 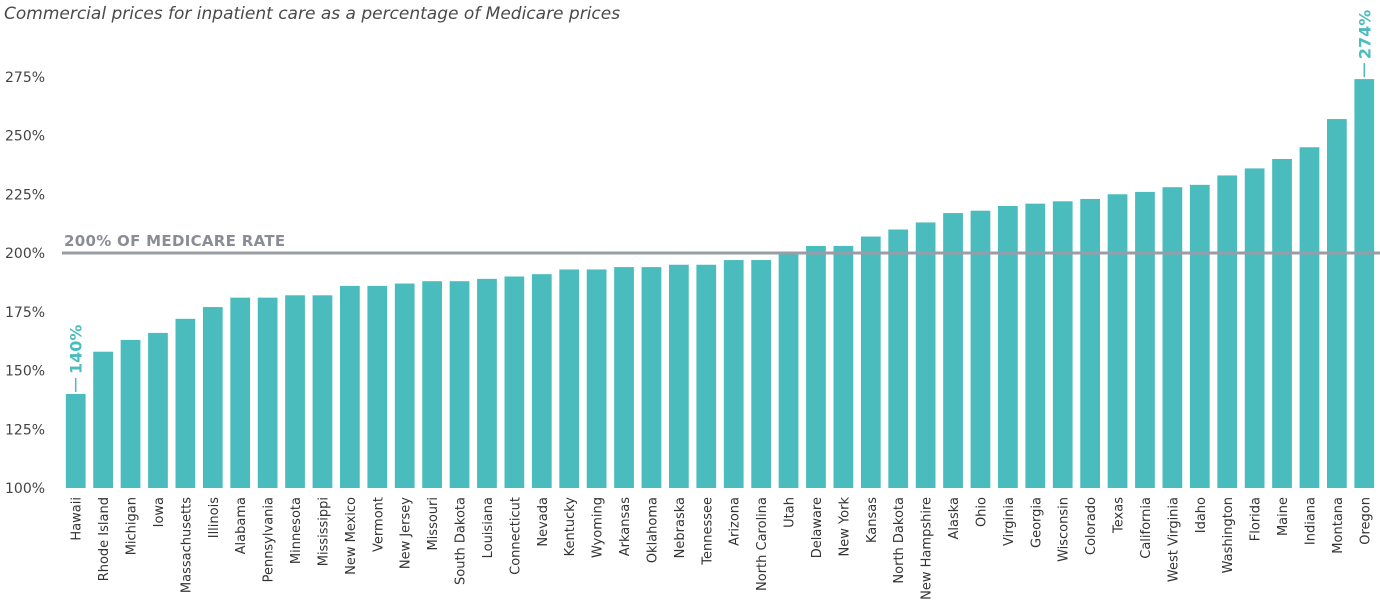 I want to click on bar-texas, so click(x=1117, y=341).